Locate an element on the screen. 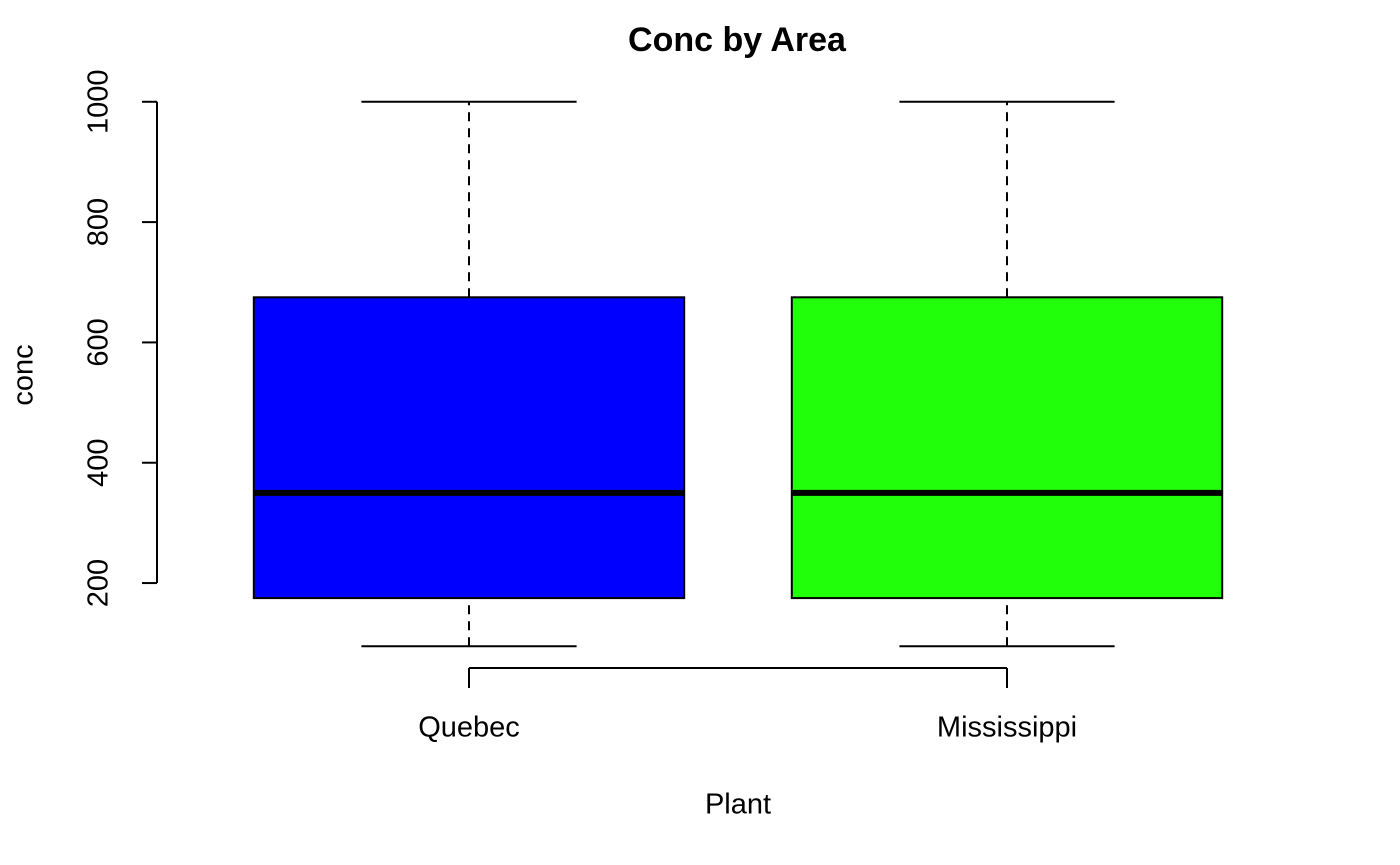 The height and width of the screenshot is (865, 1400). y-tick-label: 1000 is located at coordinates (99, 102).